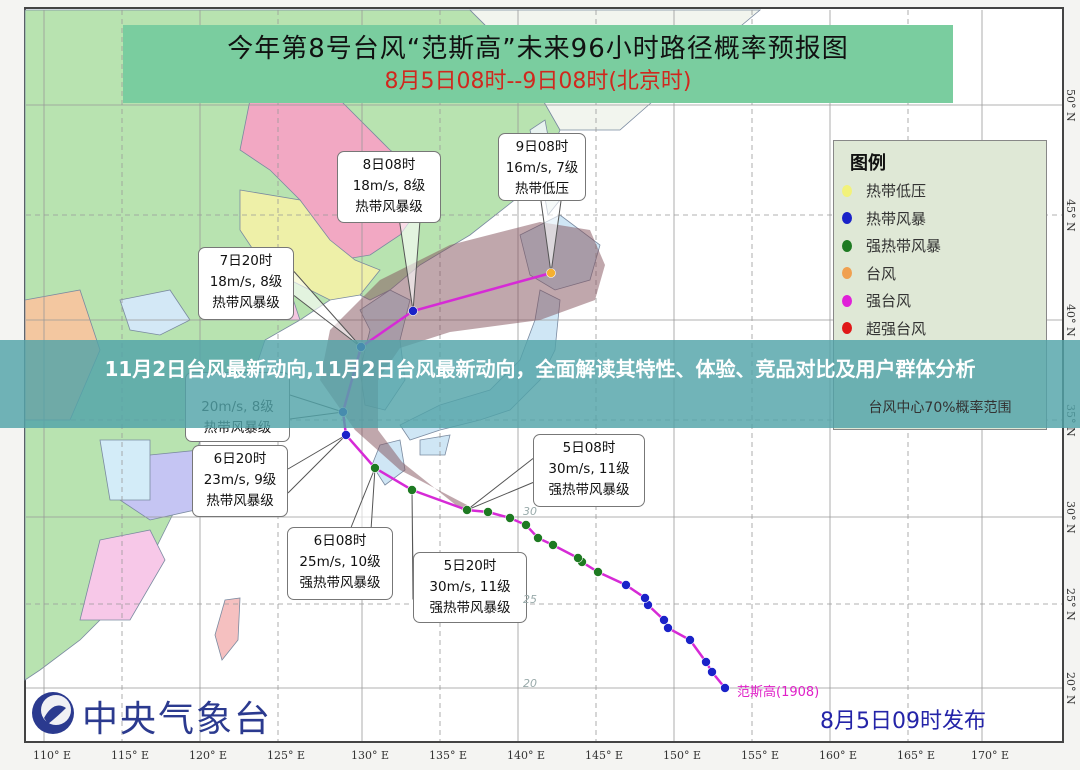  What do you see at coordinates (940, 301) in the screenshot?
I see `legend-item: 强台风` at bounding box center [940, 301].